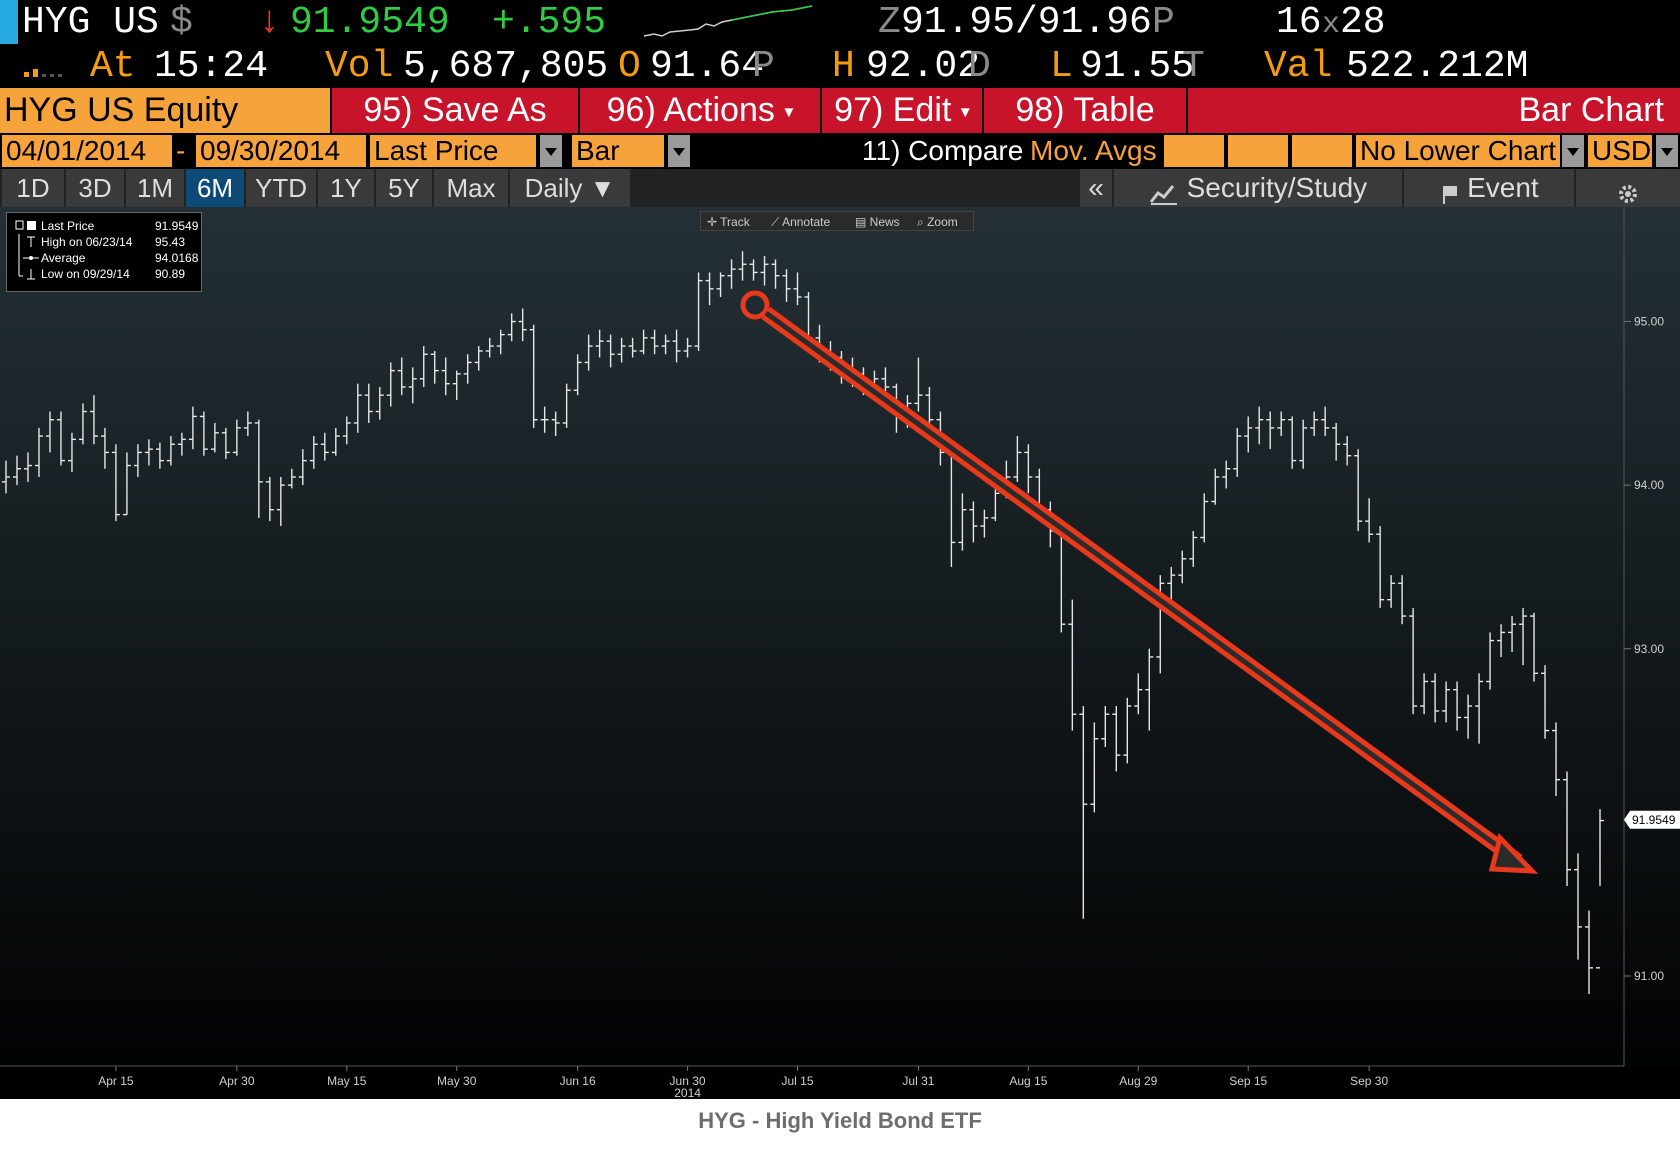  Describe the element at coordinates (405, 188) in the screenshot. I see `tab-5y: 5Y` at that location.